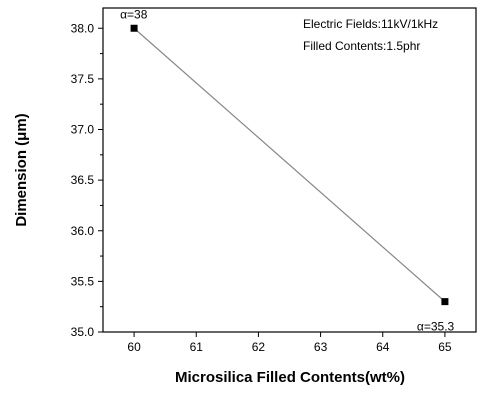  I want to click on x-axis-ticks: 60 61 62 63 64 65, so click(289, 343).